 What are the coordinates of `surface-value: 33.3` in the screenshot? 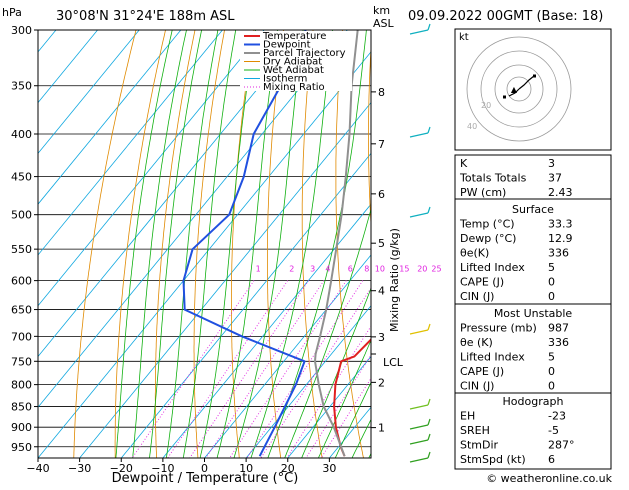 It's located at (560, 224).